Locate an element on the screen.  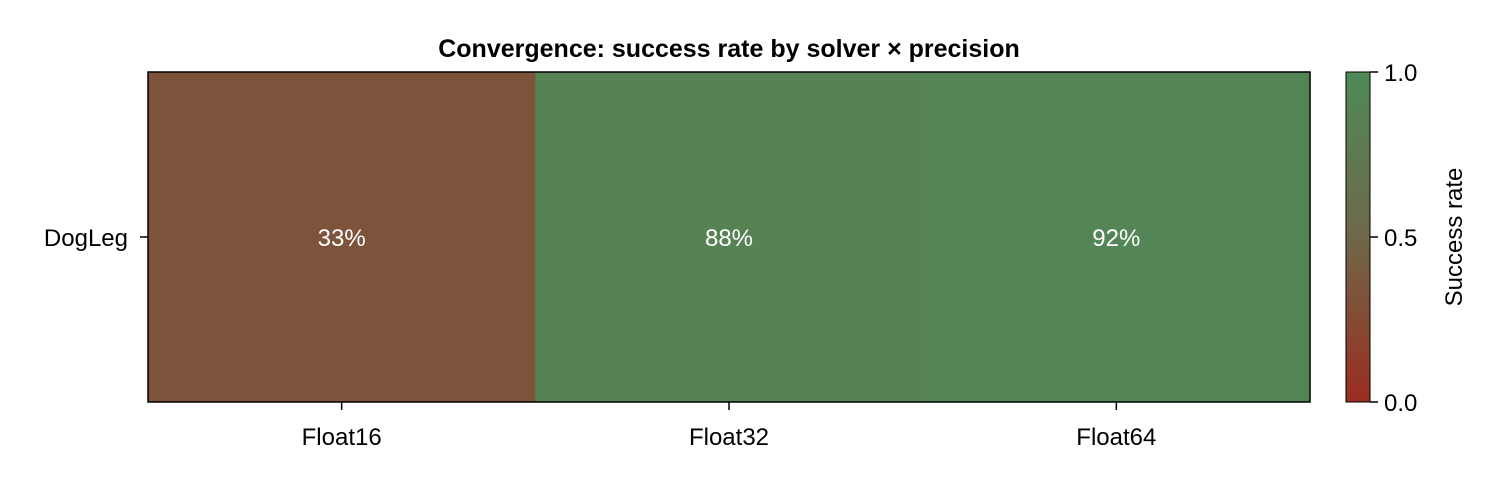
cell-value-label: 92% is located at coordinates (1116, 238).